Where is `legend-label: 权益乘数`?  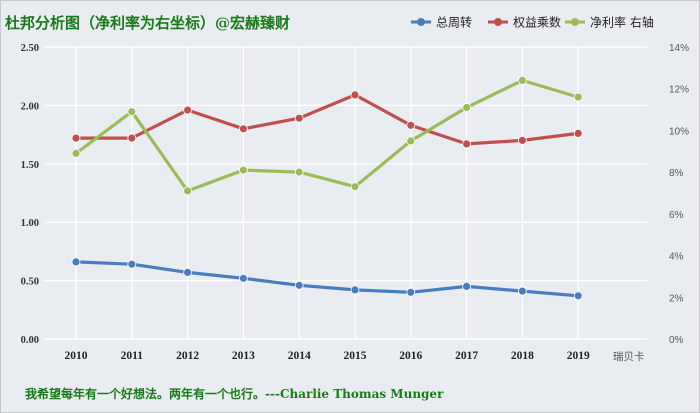
legend-label: 权益乘数 is located at coordinates (537, 22).